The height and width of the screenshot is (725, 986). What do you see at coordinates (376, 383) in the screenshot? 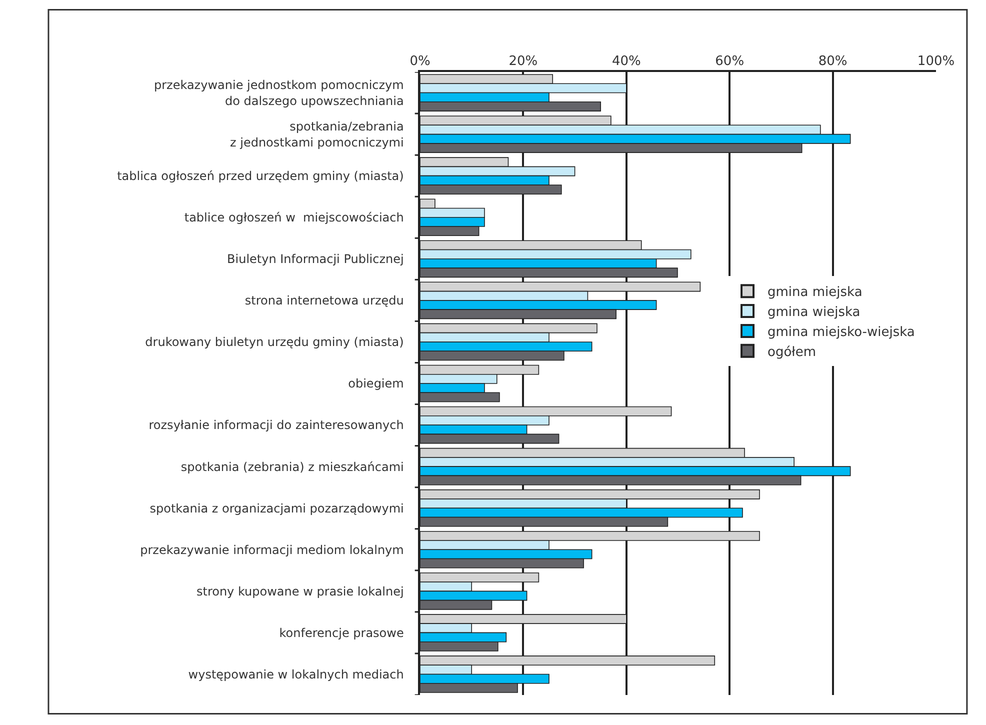
I see `y-tick-label: obiegiem` at bounding box center [376, 383].